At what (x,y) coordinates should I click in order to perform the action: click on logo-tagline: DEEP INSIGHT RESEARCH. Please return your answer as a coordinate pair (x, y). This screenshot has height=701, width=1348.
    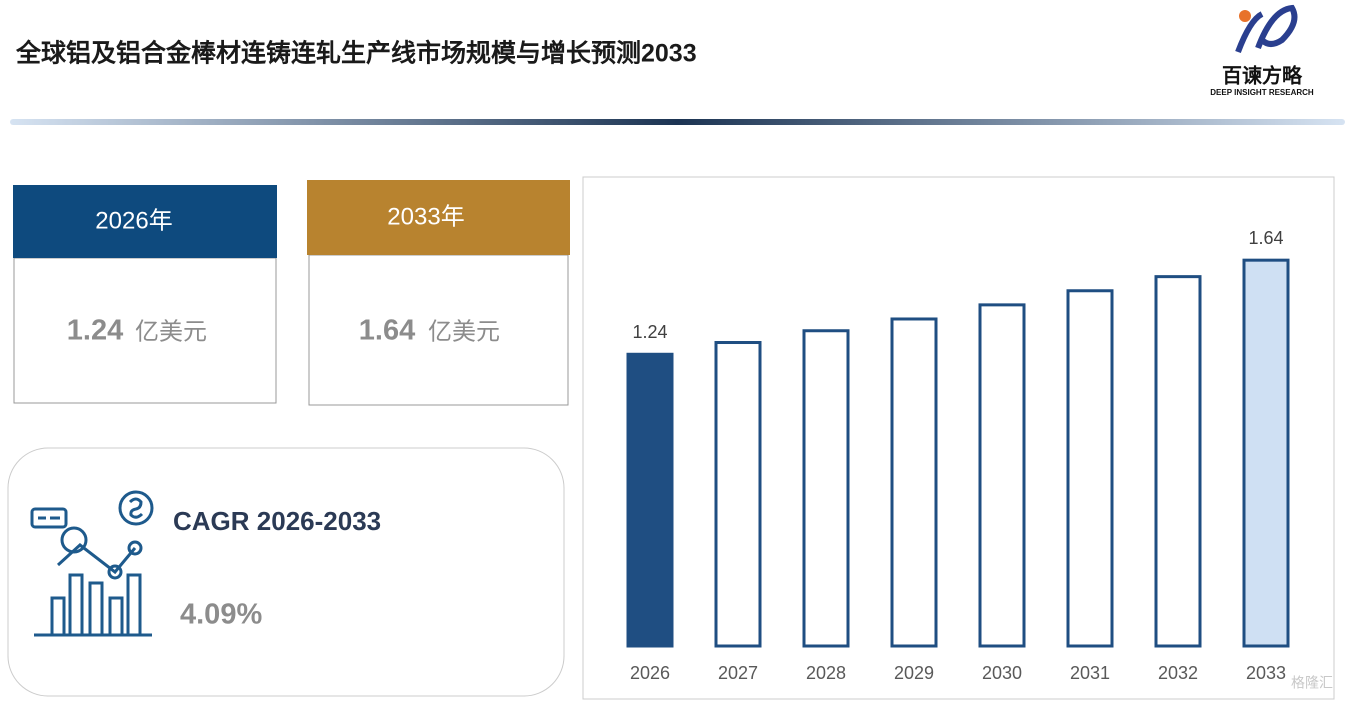
    Looking at the image, I should click on (1262, 92).